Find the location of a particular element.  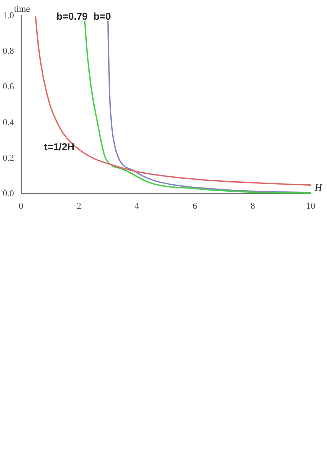

y-tick-label: 0.4 is located at coordinates (9, 122).